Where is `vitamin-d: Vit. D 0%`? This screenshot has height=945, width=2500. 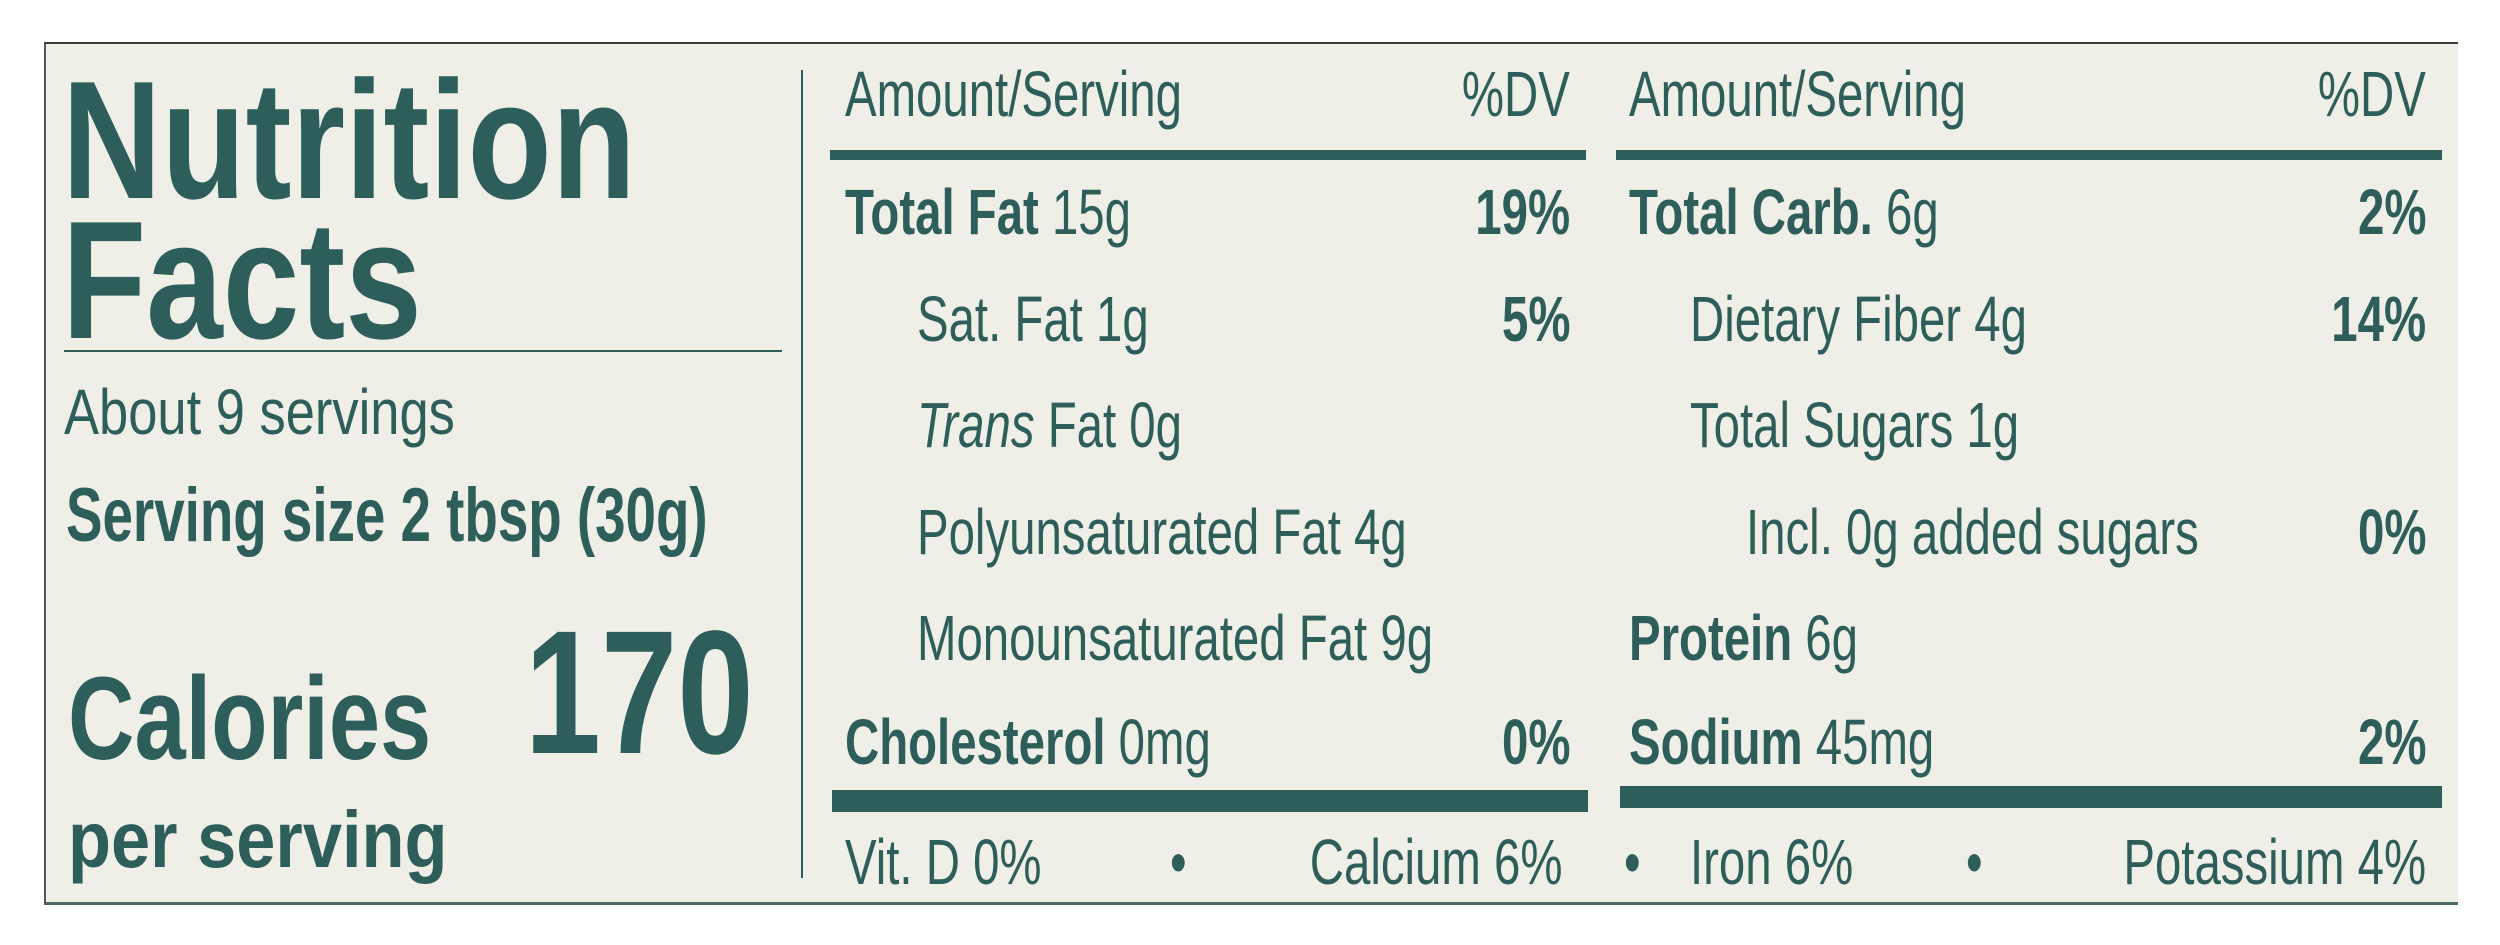 vitamin-d: Vit. D 0% is located at coordinates (943, 862).